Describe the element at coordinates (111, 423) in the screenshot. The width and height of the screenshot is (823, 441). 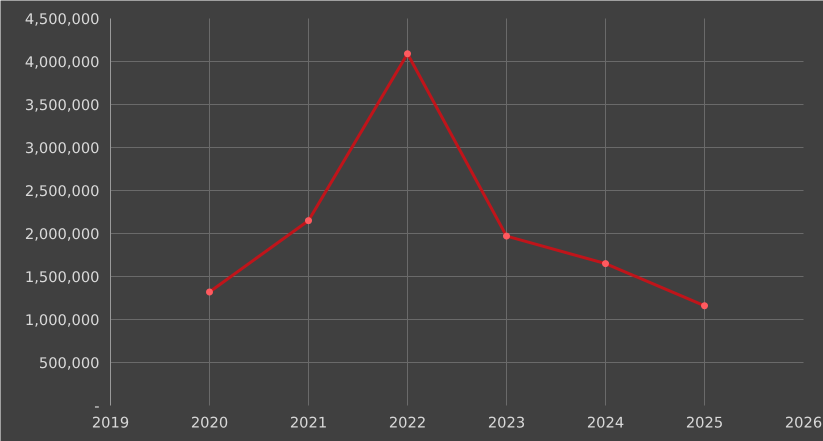
I see `x-tick-label: 2019` at that location.